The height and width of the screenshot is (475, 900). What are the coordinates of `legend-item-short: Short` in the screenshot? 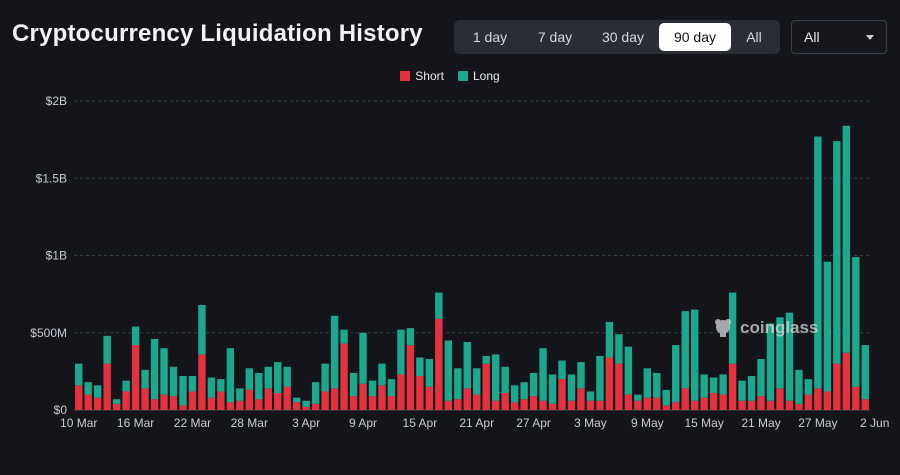 It's located at (422, 76).